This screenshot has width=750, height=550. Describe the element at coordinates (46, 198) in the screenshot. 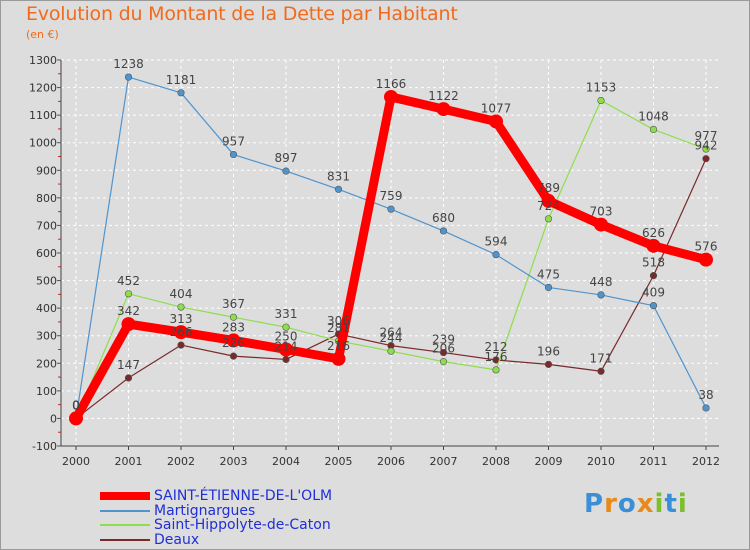

I see `y-tick-label: 800` at that location.